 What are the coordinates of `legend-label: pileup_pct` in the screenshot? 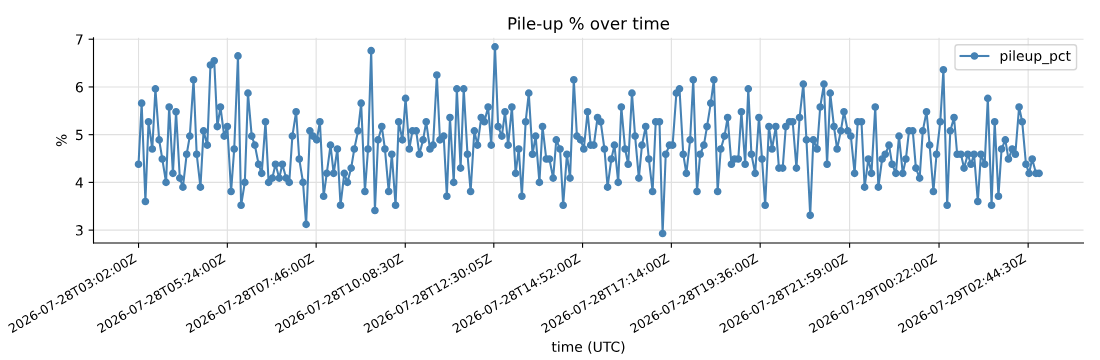 It's located at (1035, 57).